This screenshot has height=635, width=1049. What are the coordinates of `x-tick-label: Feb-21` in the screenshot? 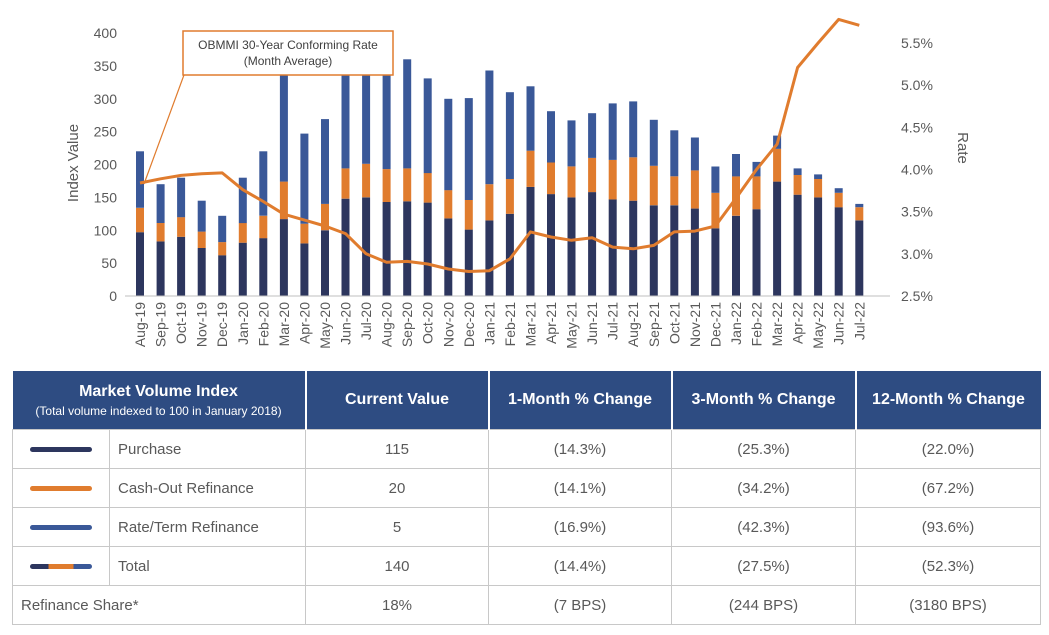 It's located at (510, 324).